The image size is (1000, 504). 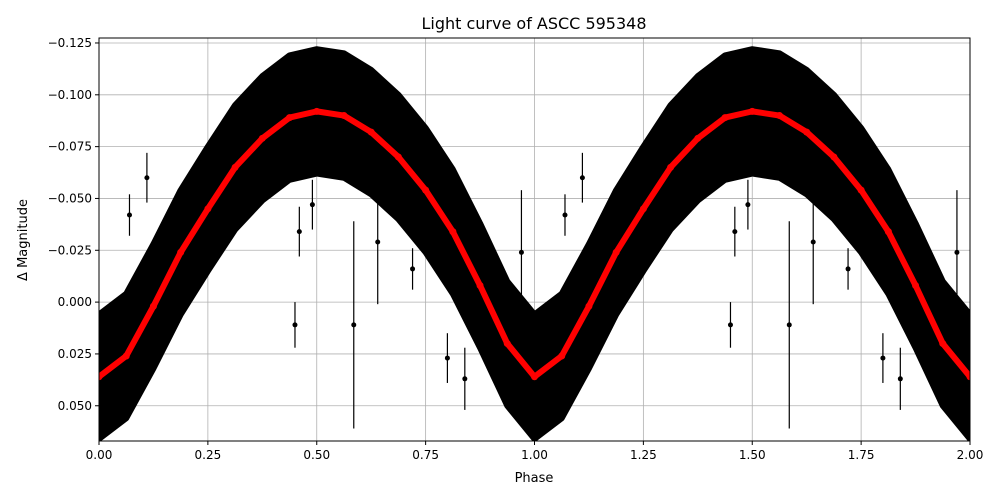 What do you see at coordinates (533, 23) in the screenshot?
I see `chart-title: Light curve of ASCC 595348` at bounding box center [533, 23].